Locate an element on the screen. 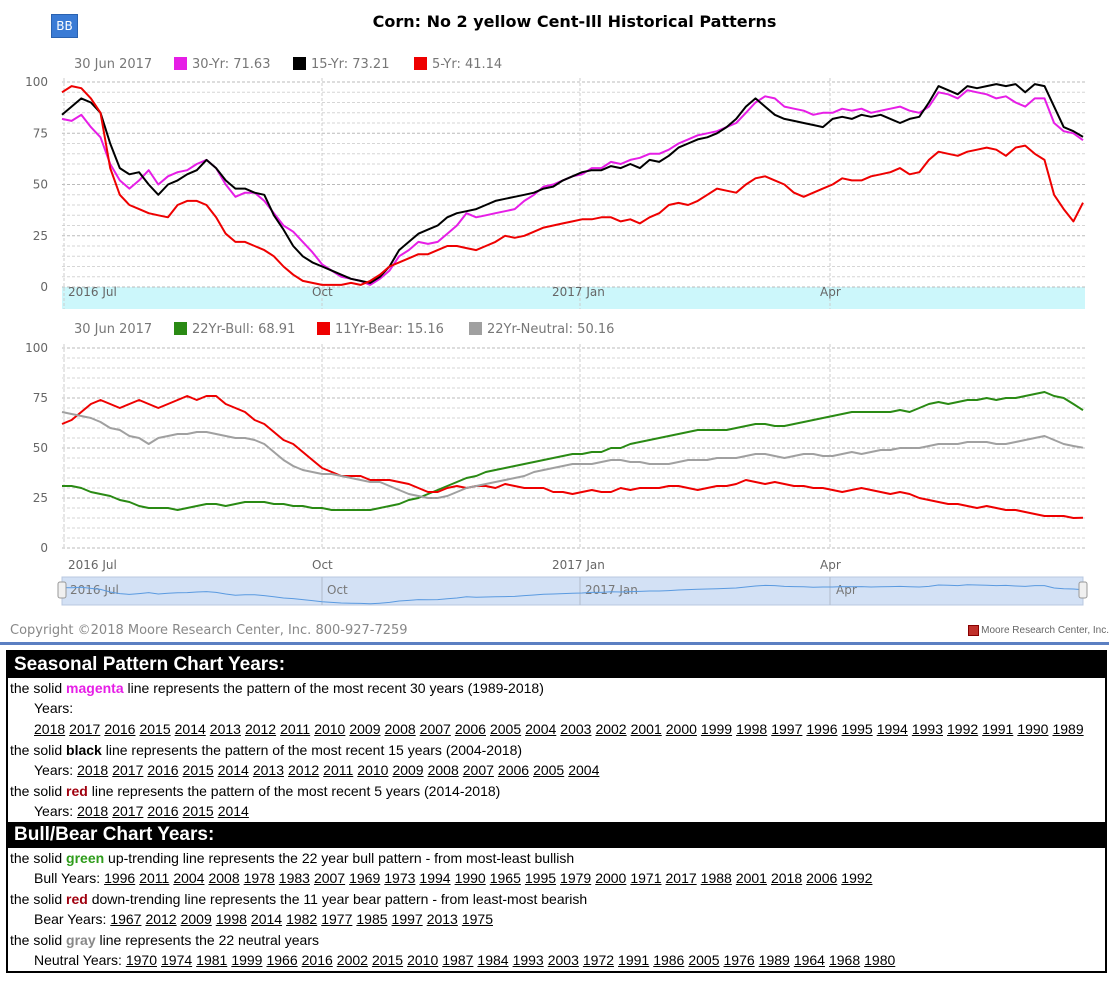 The image size is (1109, 981). year-link: 1981 is located at coordinates (212, 960).